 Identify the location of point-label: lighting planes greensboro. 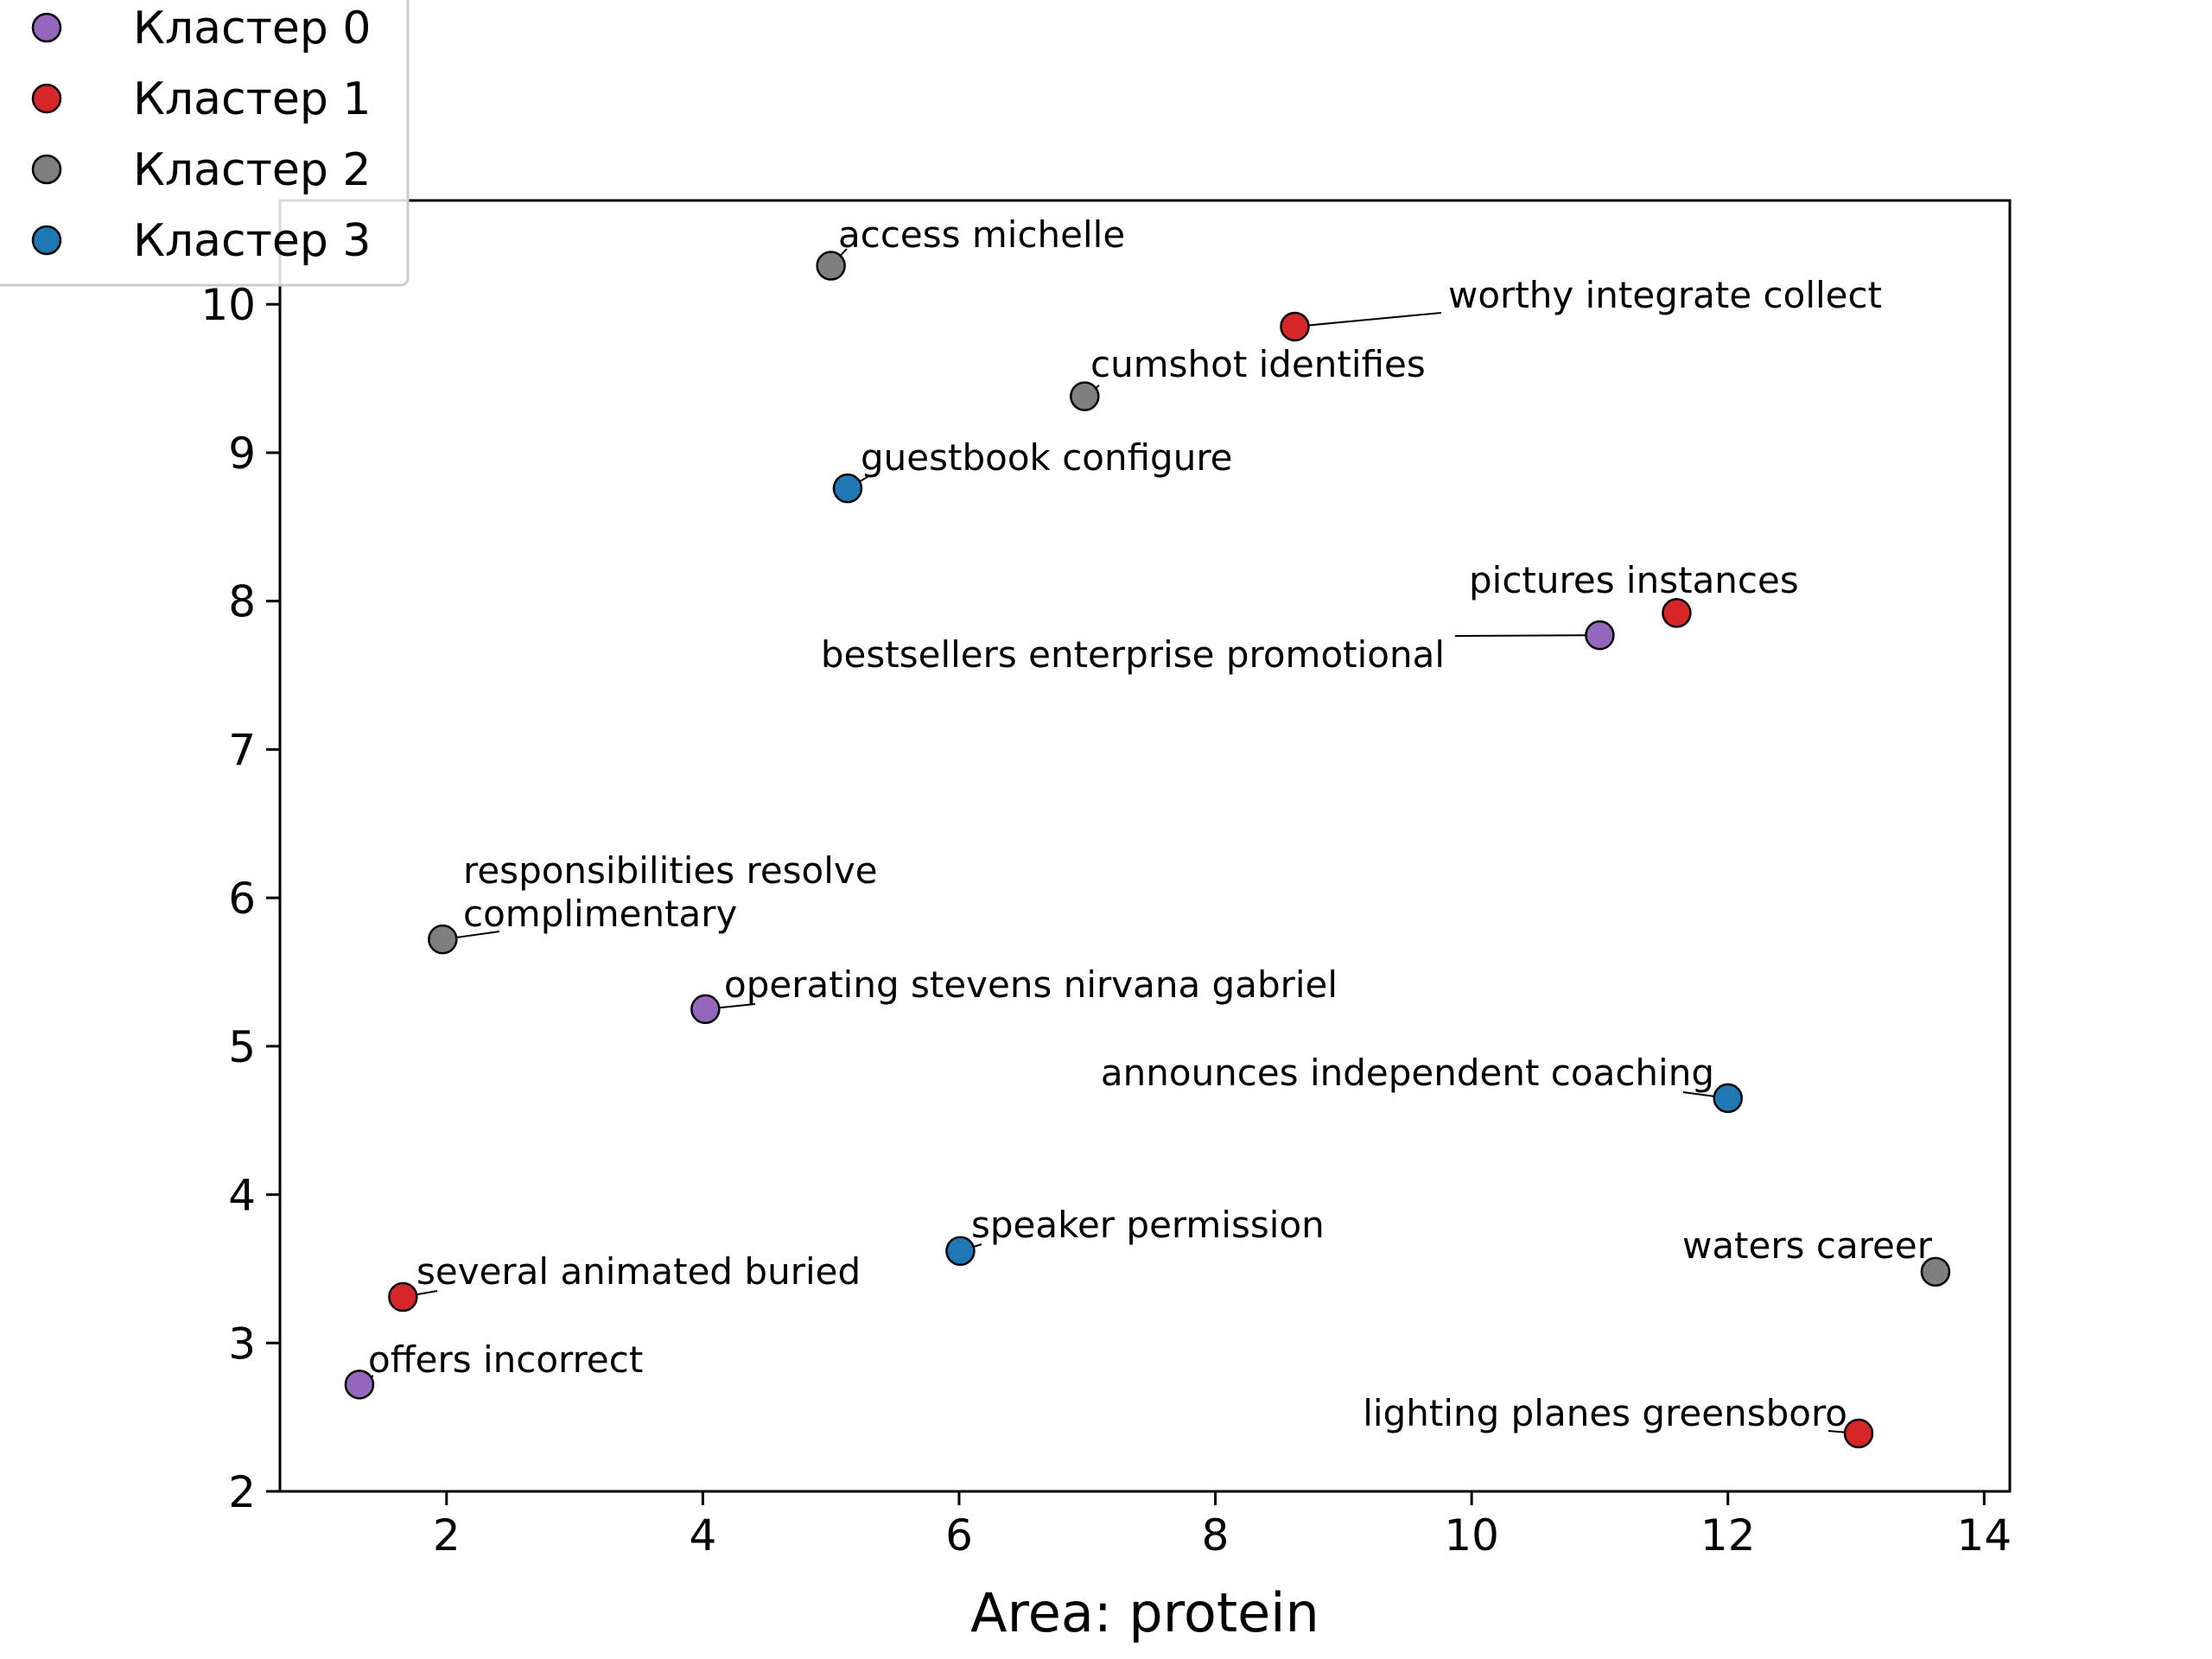
(1605, 1413).